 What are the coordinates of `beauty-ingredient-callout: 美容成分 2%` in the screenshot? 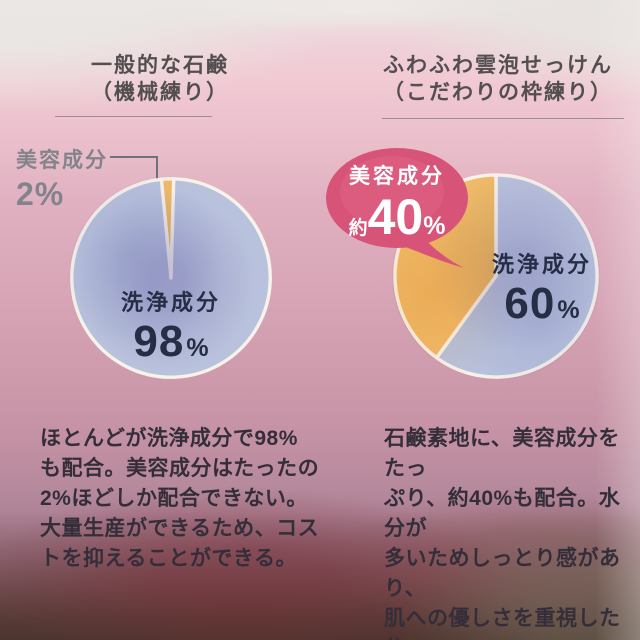 It's located at (62, 178).